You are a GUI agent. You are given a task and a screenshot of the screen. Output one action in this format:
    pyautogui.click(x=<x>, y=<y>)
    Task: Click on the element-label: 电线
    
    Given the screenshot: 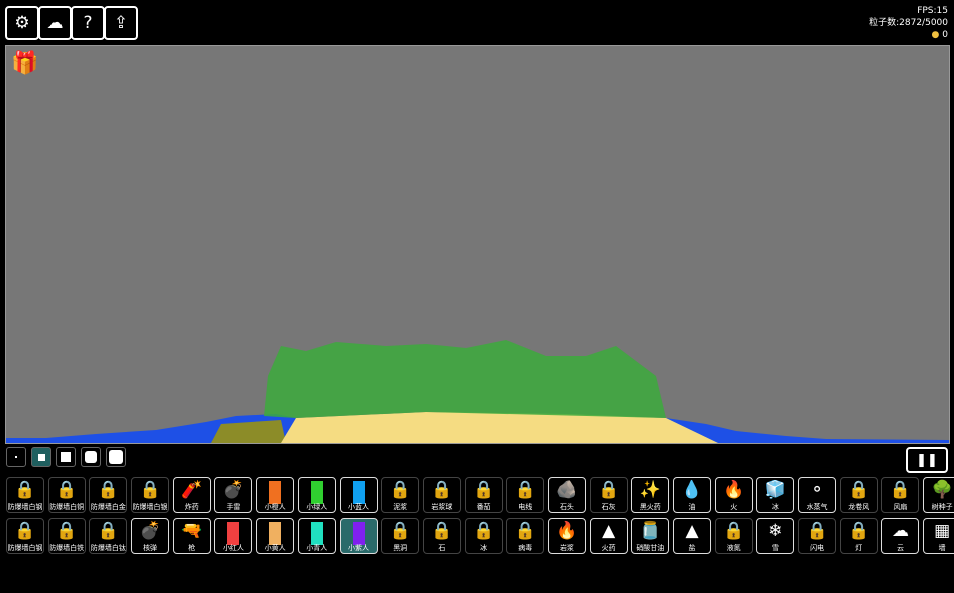 What is the action you would take?
    pyautogui.click(x=525, y=507)
    